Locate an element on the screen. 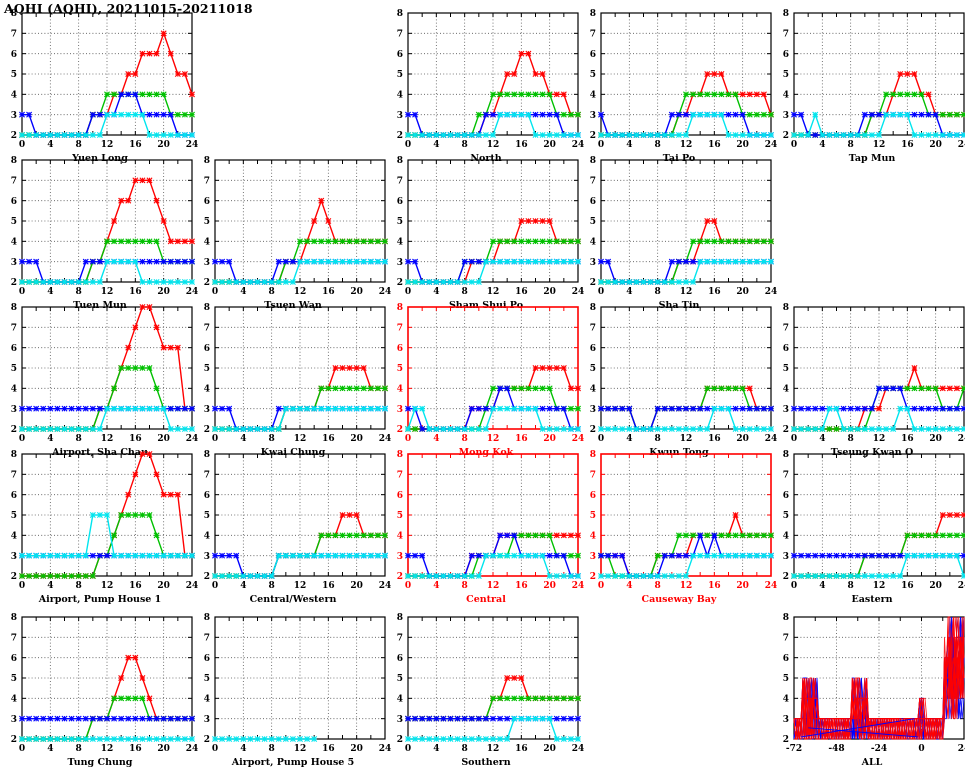  x-axis-label: 12 is located at coordinates (879, 145).